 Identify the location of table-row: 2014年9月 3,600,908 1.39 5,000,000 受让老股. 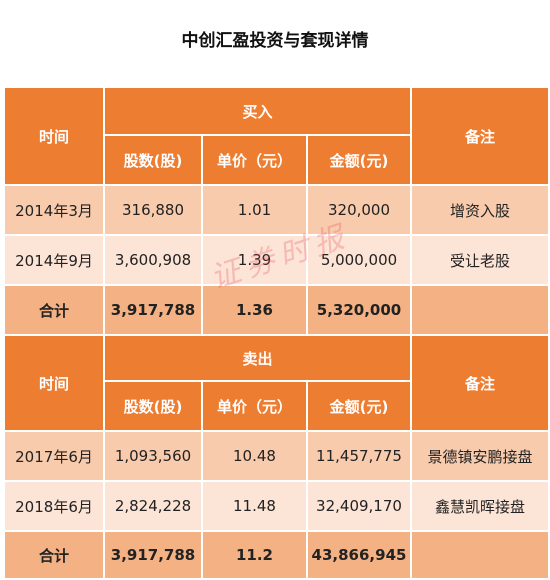
(276, 260).